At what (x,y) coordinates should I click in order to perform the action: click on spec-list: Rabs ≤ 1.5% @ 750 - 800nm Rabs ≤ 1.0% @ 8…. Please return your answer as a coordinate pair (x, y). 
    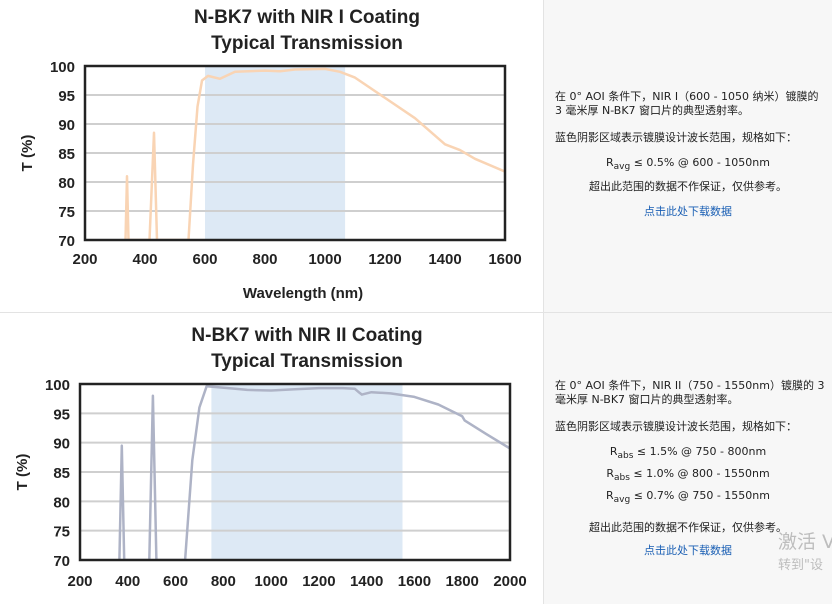
    Looking at the image, I should click on (688, 476).